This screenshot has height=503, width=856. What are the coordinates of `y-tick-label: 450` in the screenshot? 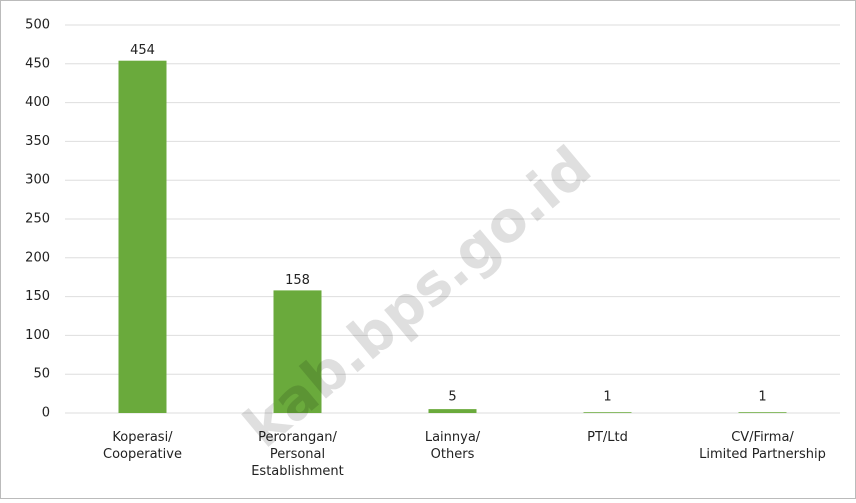 It's located at (37, 63).